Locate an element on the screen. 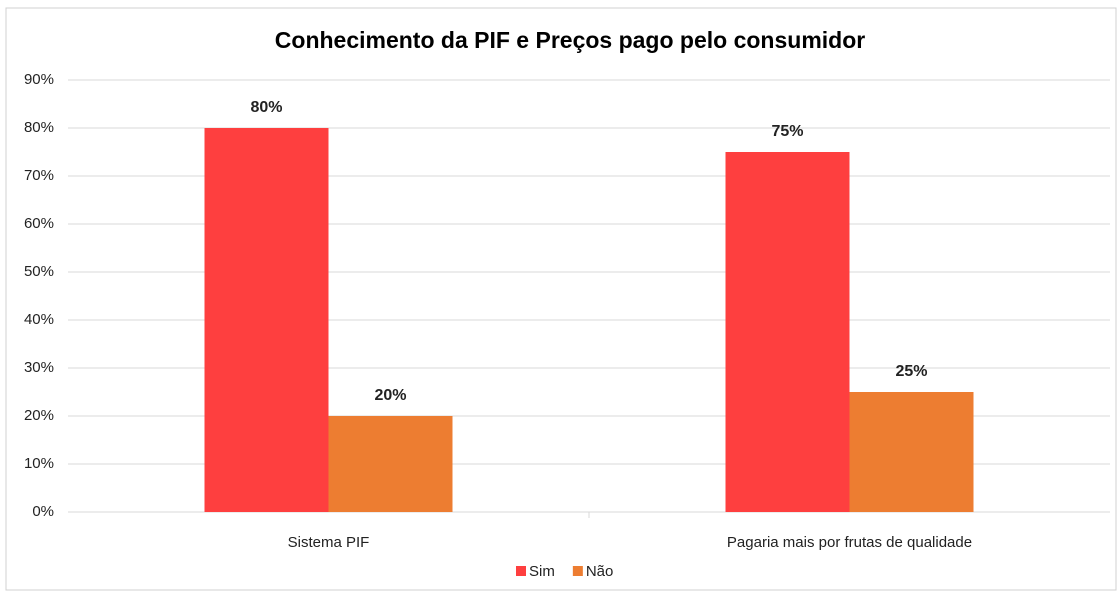  x-tick-label: Sistema PIF is located at coordinates (329, 542).